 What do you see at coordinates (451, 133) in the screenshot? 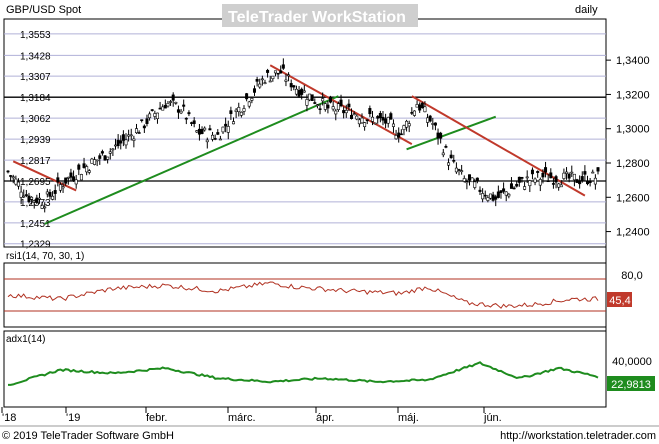
I see `uptrend-line` at bounding box center [451, 133].